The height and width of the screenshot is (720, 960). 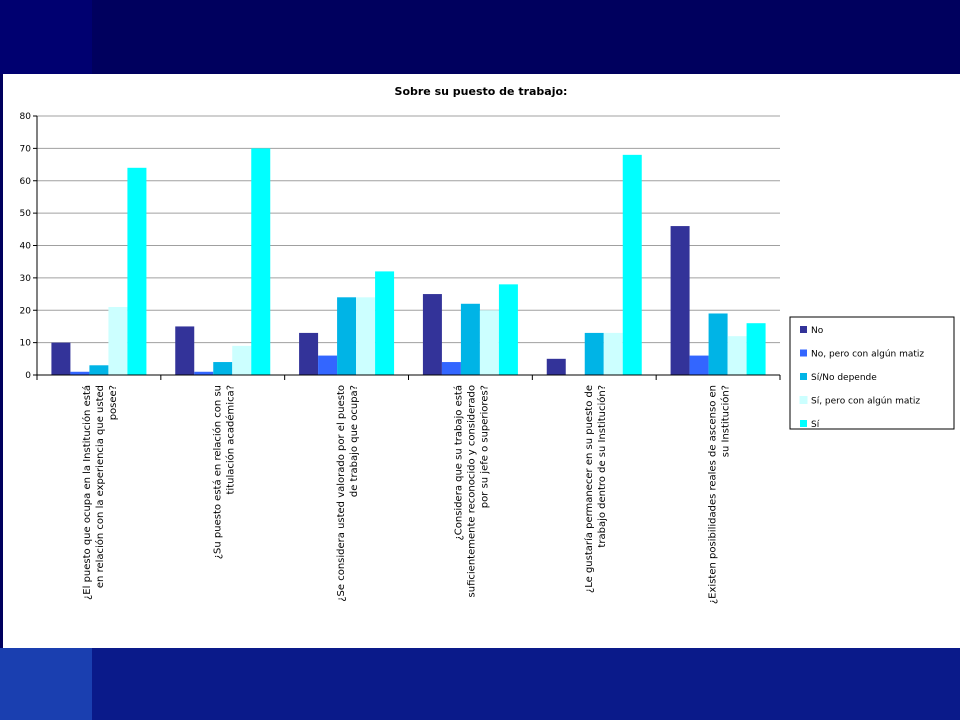 I want to click on footer-band, so click(x=526, y=684).